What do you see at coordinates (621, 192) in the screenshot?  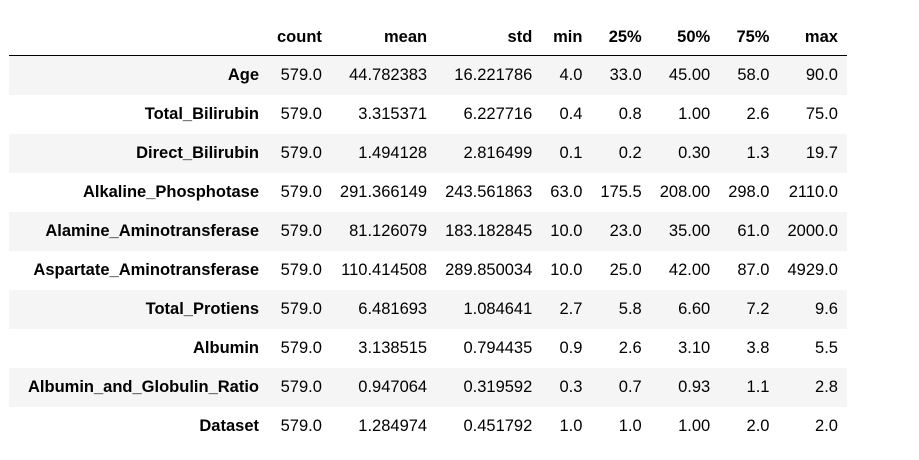 I see `table-cell: 175.5` at bounding box center [621, 192].